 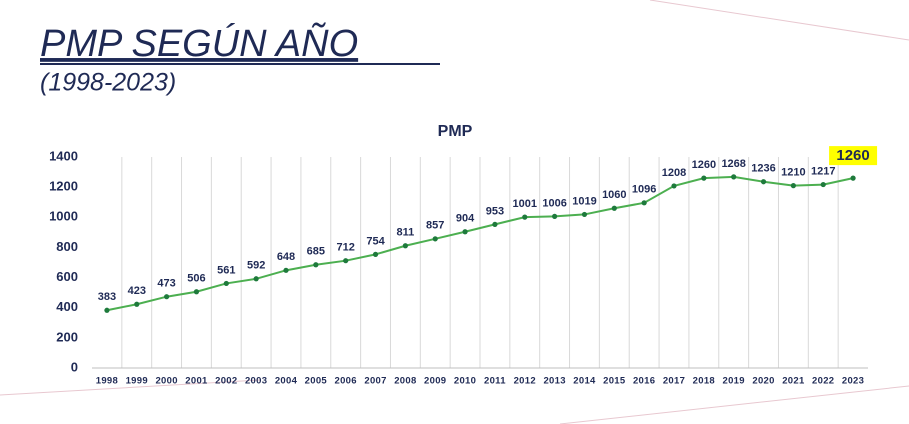 I want to click on x-tick-label: 2011, so click(x=495, y=381).